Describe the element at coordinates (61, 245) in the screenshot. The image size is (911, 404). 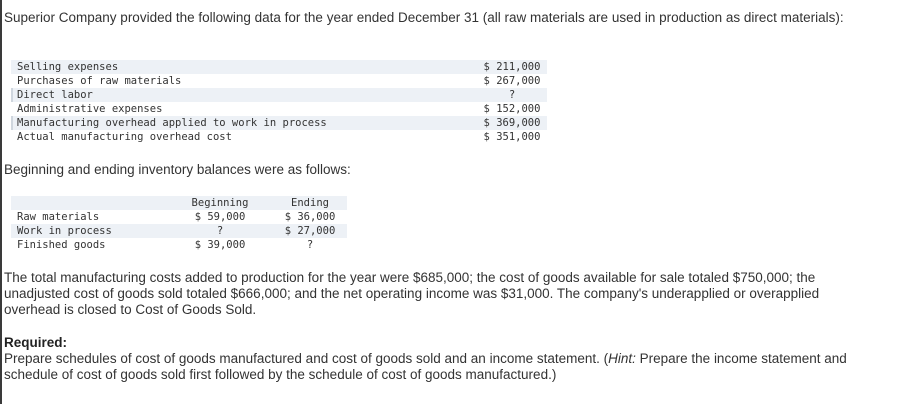
I see `row-label: Finished goods` at that location.